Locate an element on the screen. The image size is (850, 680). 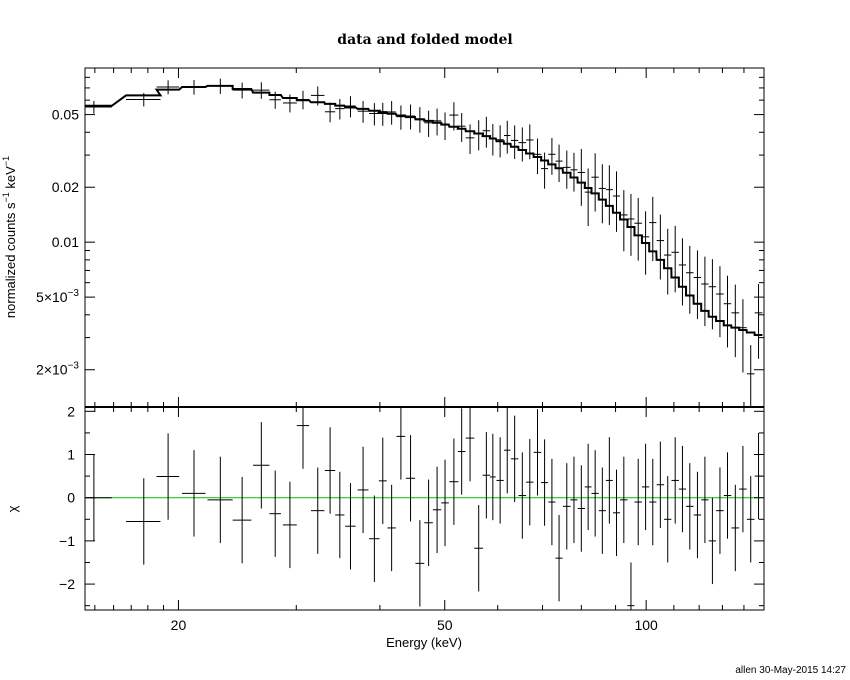
x-tick-label: 20 is located at coordinates (179, 625).